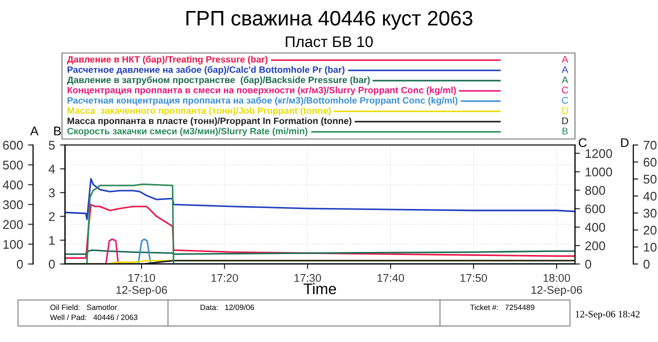 The width and height of the screenshot is (658, 342). I want to click on y2-tick-label: 400, so click(595, 227).